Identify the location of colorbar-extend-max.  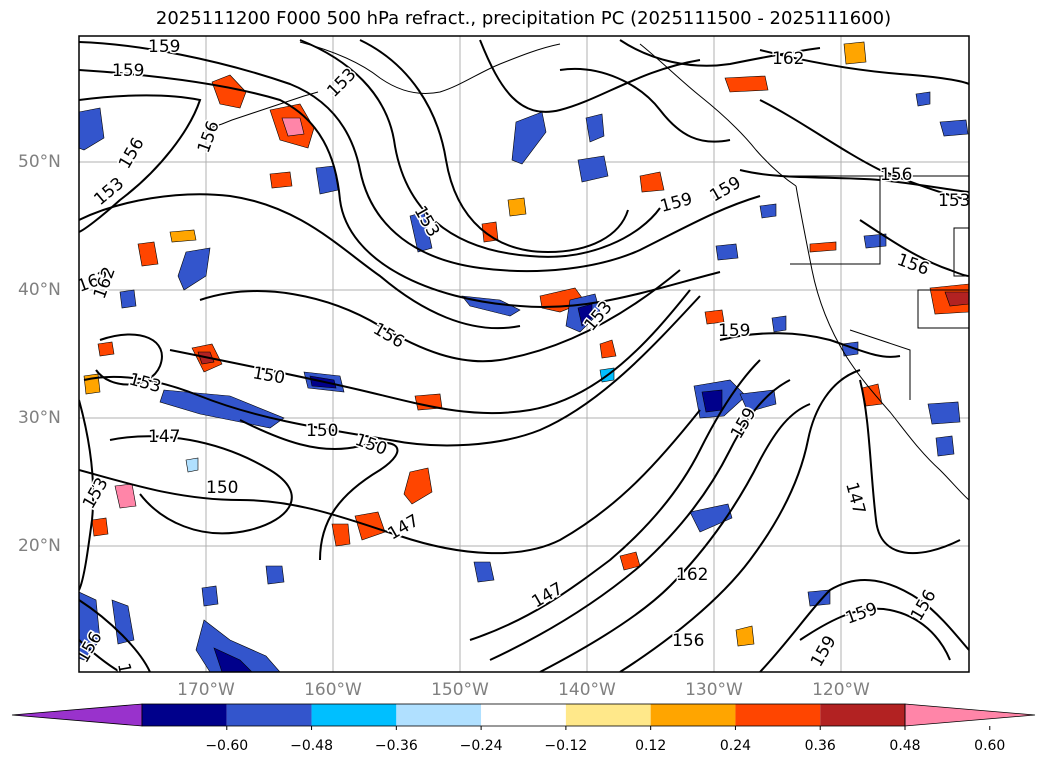
(970, 715).